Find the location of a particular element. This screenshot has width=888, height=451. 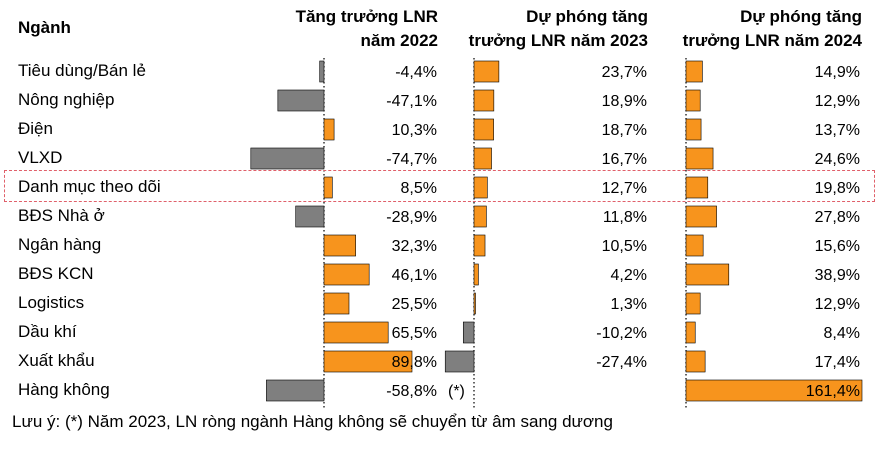

category-label: Xuất khẩu is located at coordinates (56, 360).